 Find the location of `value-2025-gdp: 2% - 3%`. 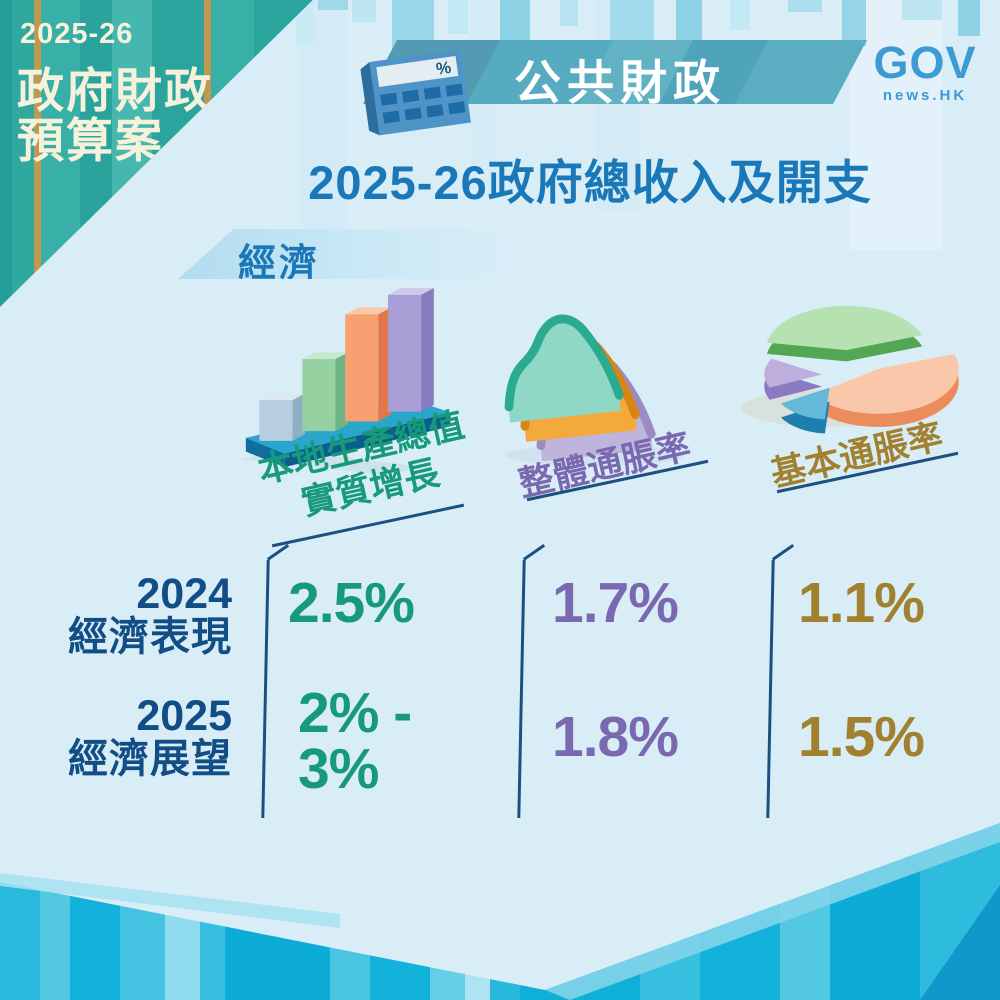

value-2025-gdp: 2% - 3% is located at coordinates (355, 741).